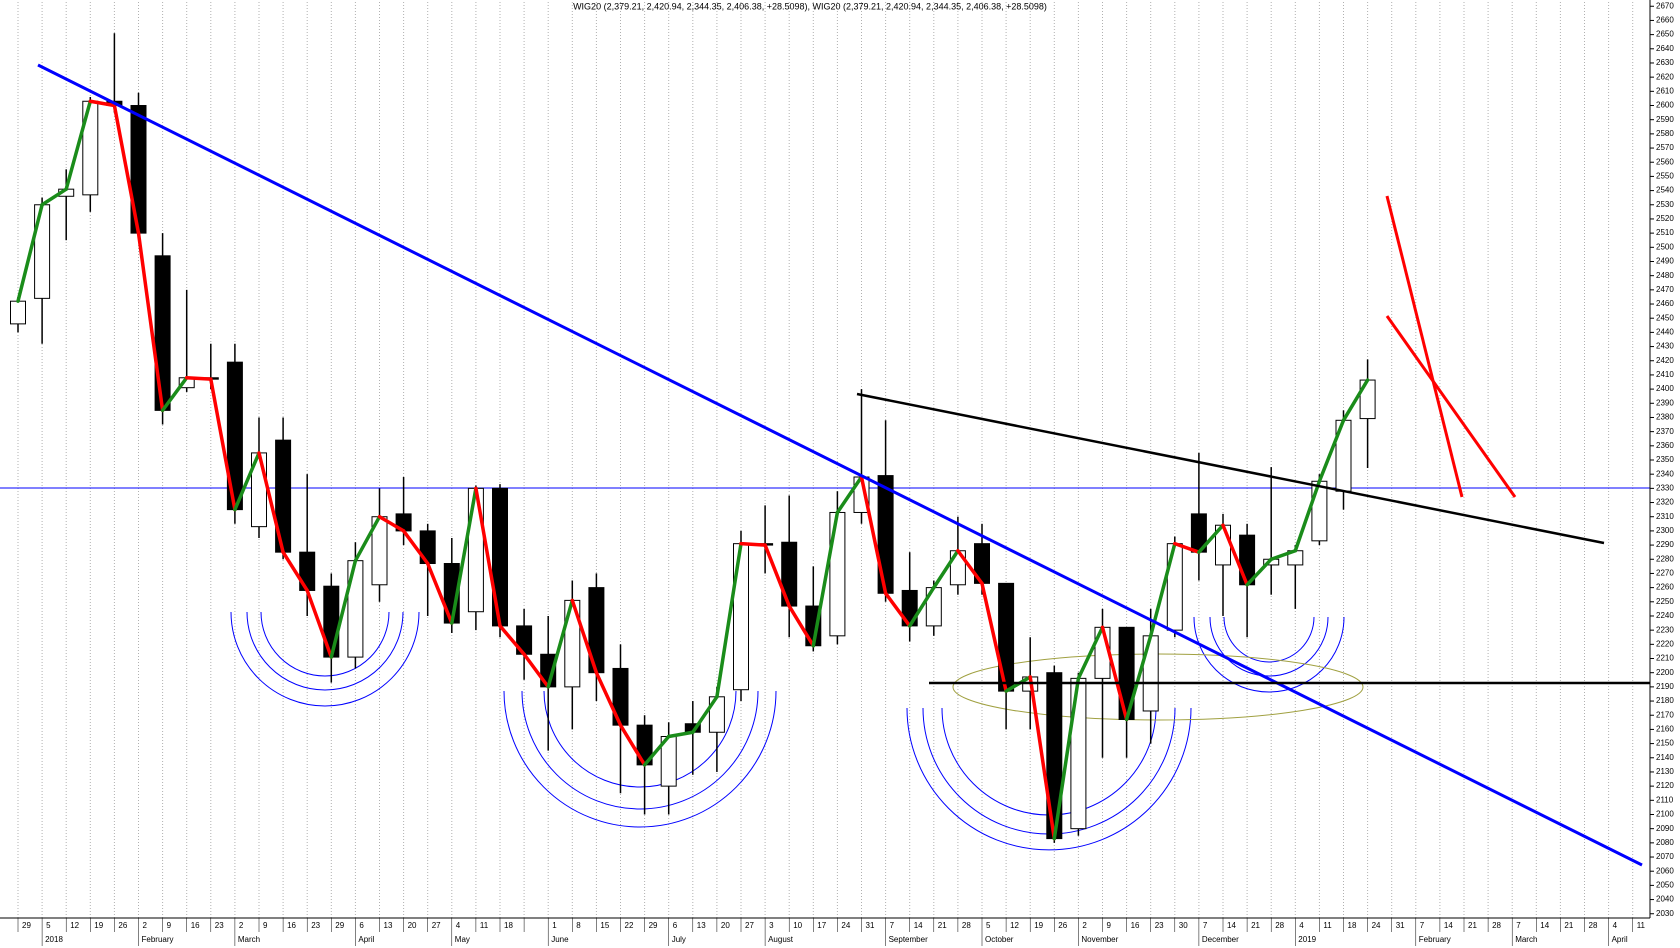  Describe the element at coordinates (1665, 658) in the screenshot. I see `y-tick-label: 2210` at that location.